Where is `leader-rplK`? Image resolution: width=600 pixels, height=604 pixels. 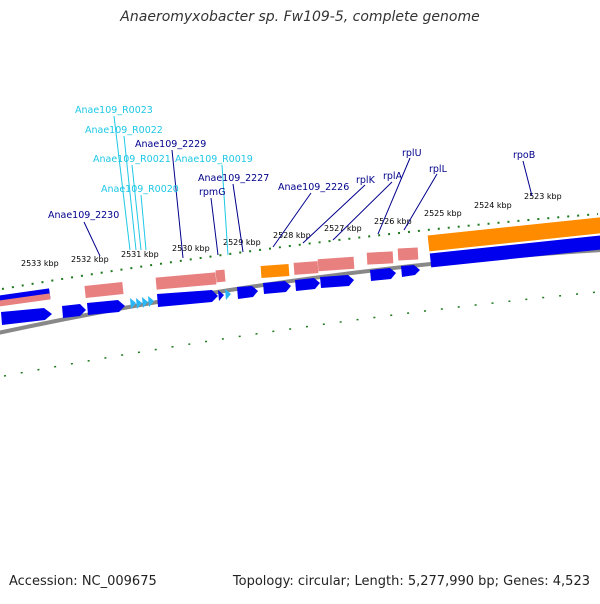
leader-rplK is located at coordinates (334, 214).